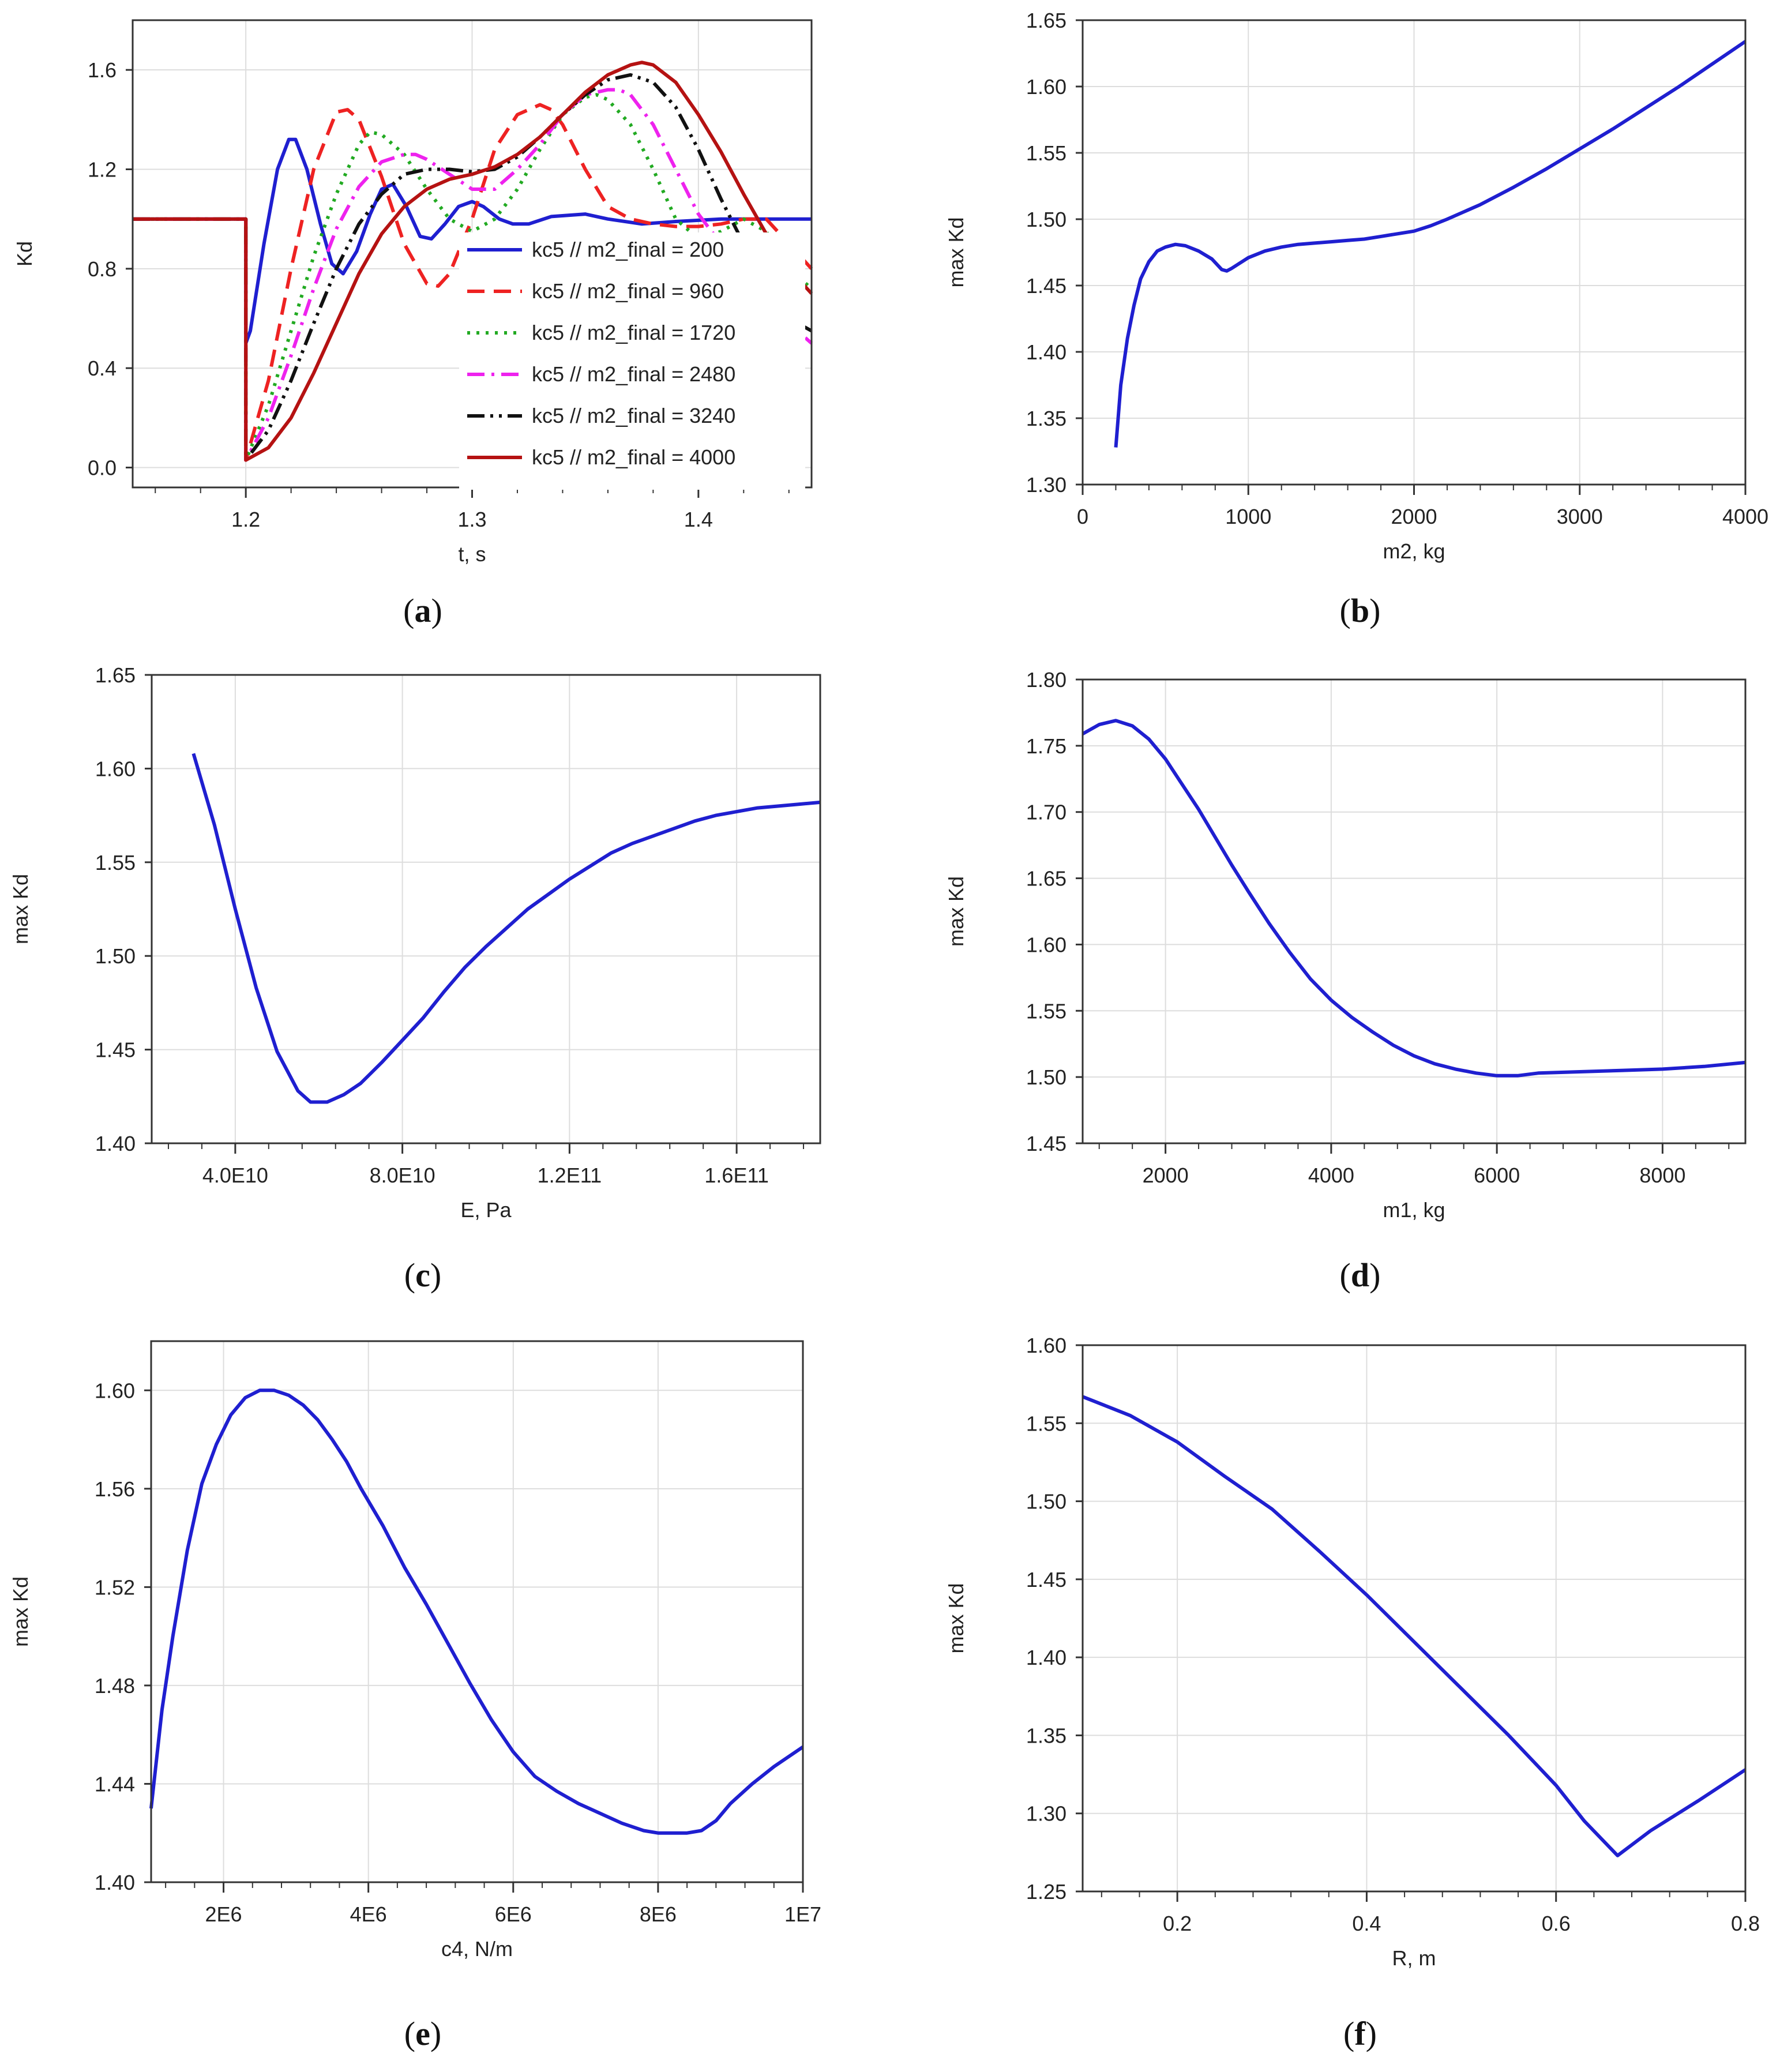 The height and width of the screenshot is (2072, 1780). I want to click on legend-box, so click(632, 361).